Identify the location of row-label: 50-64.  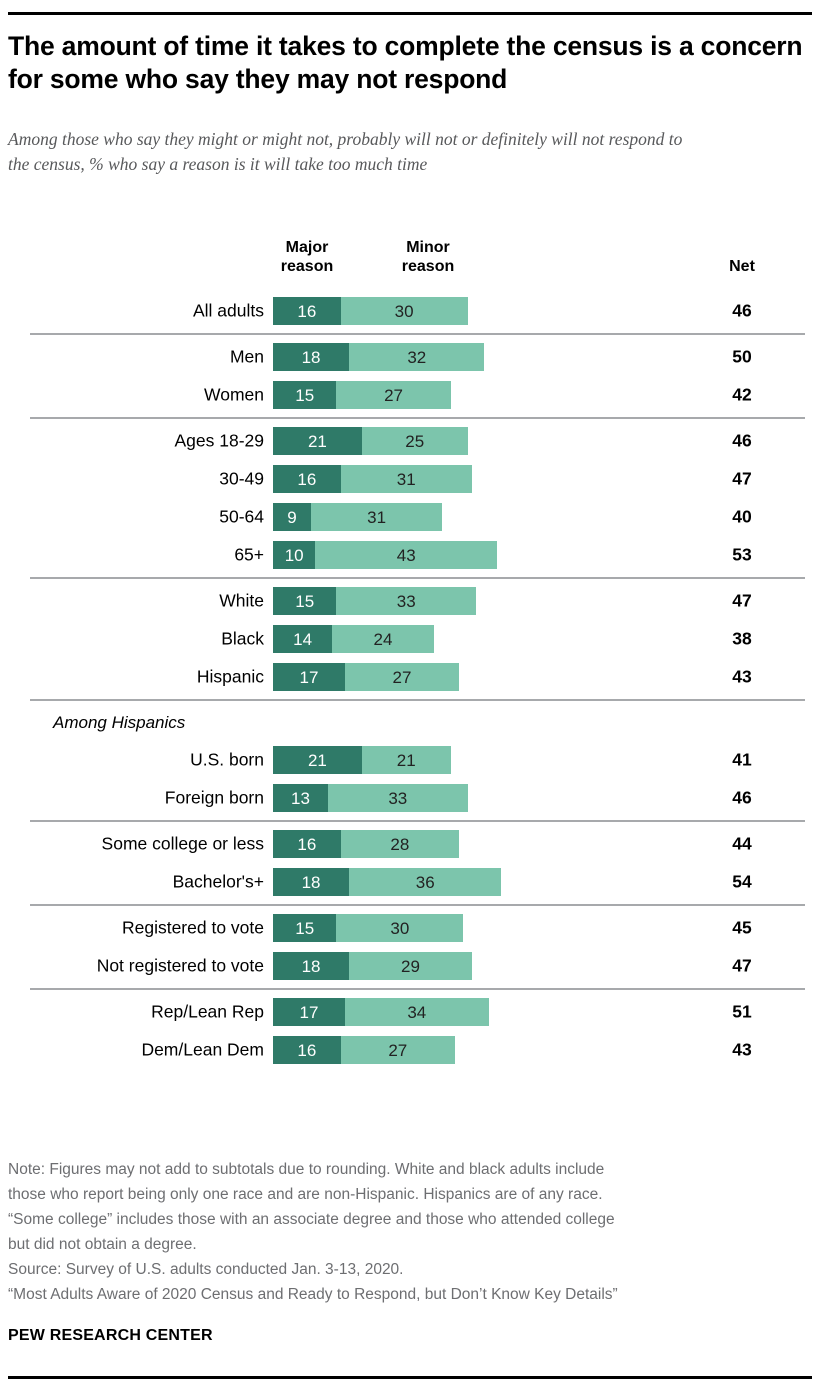
(241, 516).